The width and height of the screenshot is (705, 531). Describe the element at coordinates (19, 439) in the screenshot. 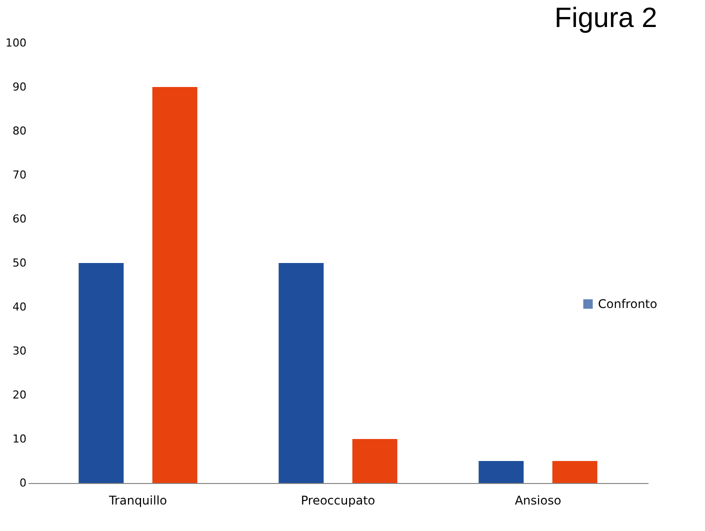

I see `y-tick-label: 10` at that location.